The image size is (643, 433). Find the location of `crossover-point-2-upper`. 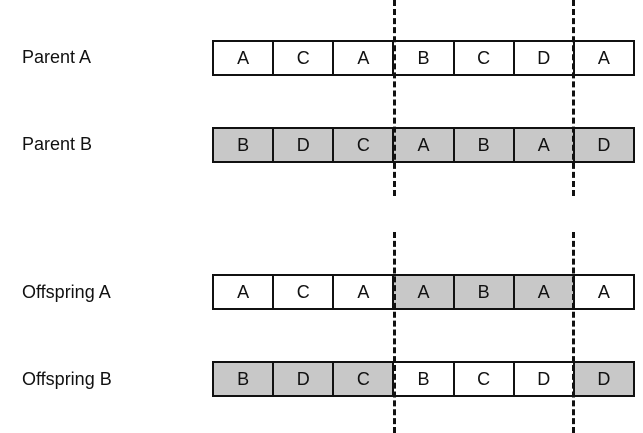

crossover-point-2-upper is located at coordinates (573, 98).